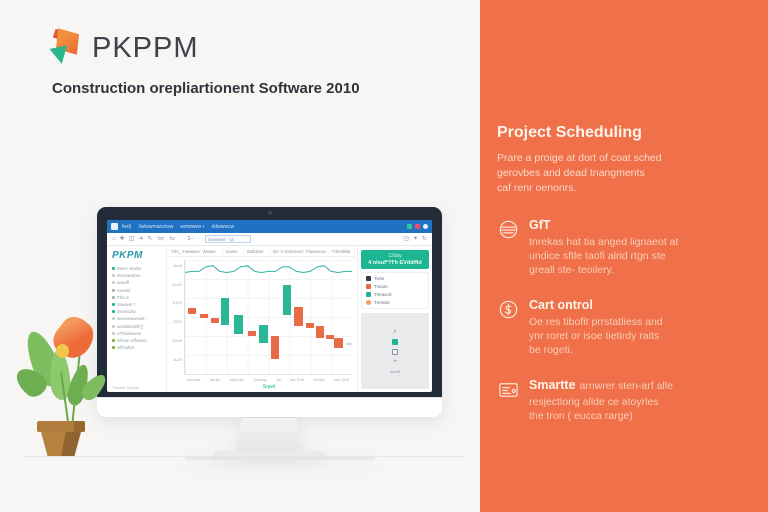 The image size is (768, 512). I want to click on tree-item-label: Swwwtr *, so click(126, 304).